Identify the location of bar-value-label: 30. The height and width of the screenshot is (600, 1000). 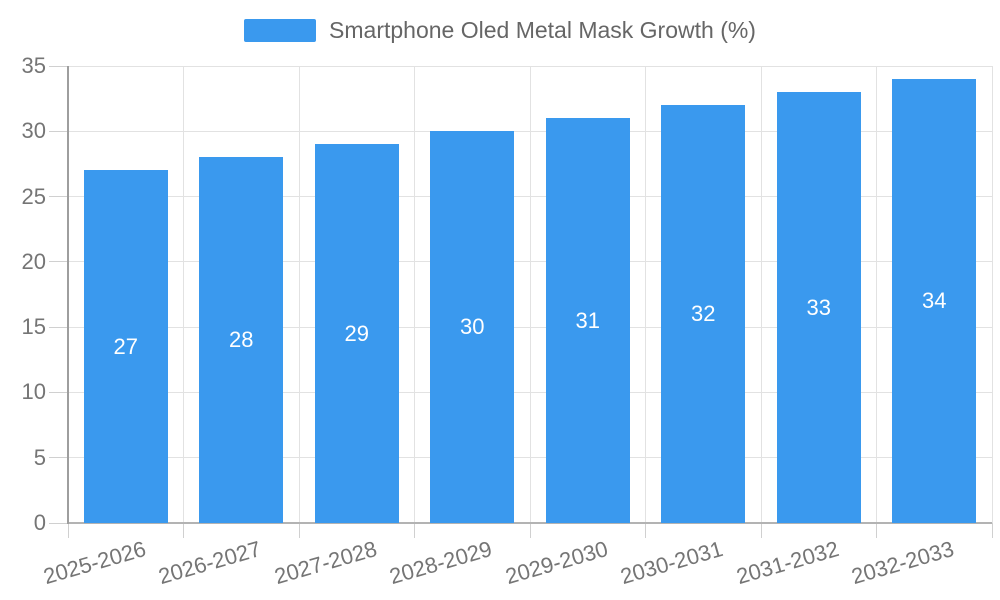
(472, 327).